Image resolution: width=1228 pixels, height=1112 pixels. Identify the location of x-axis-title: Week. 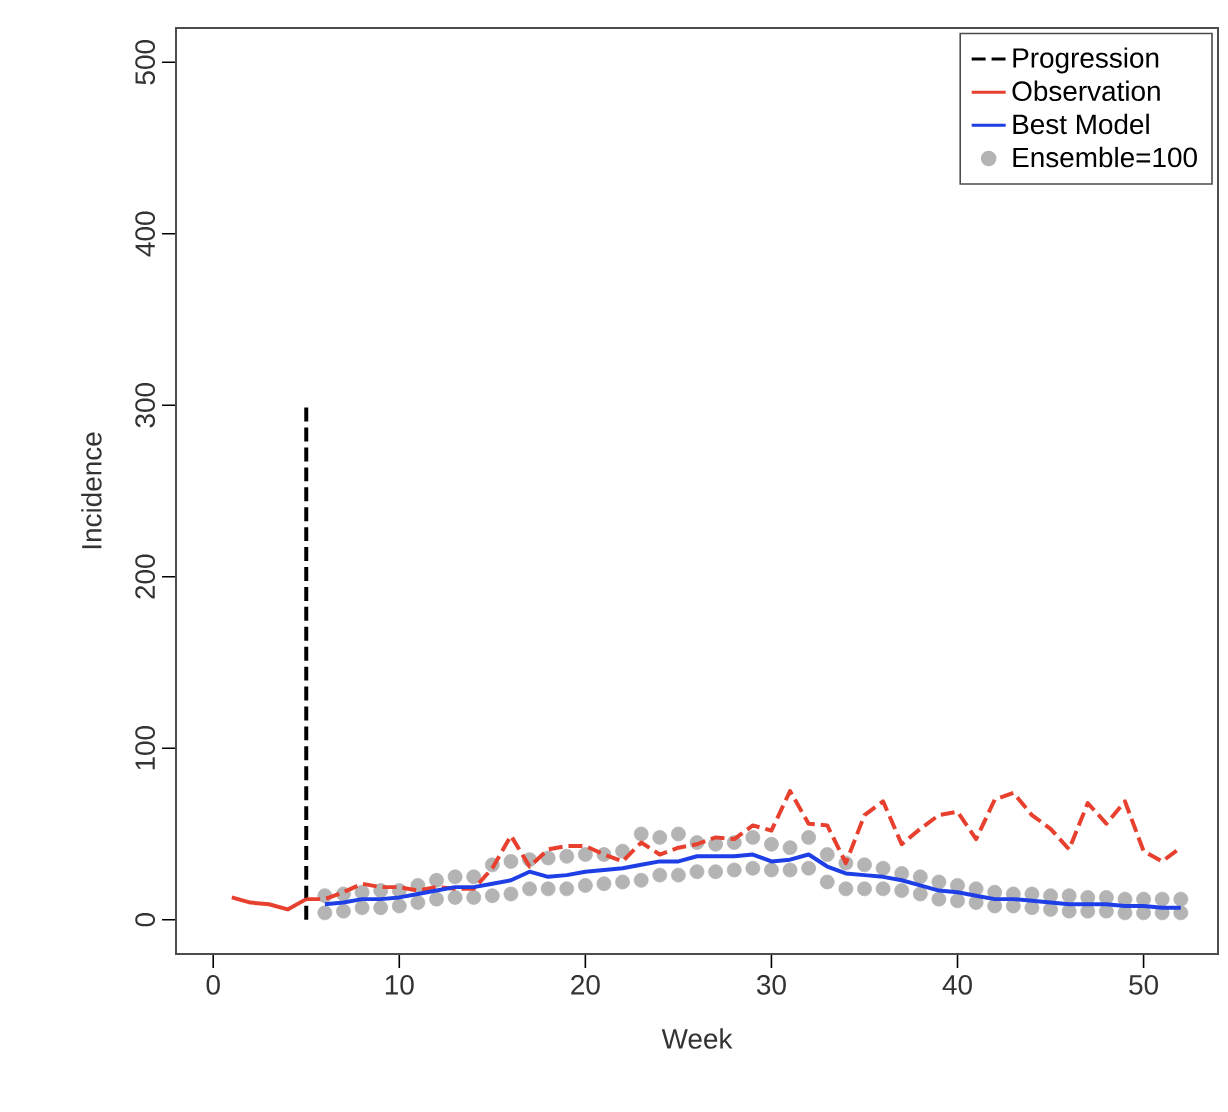
(697, 1038).